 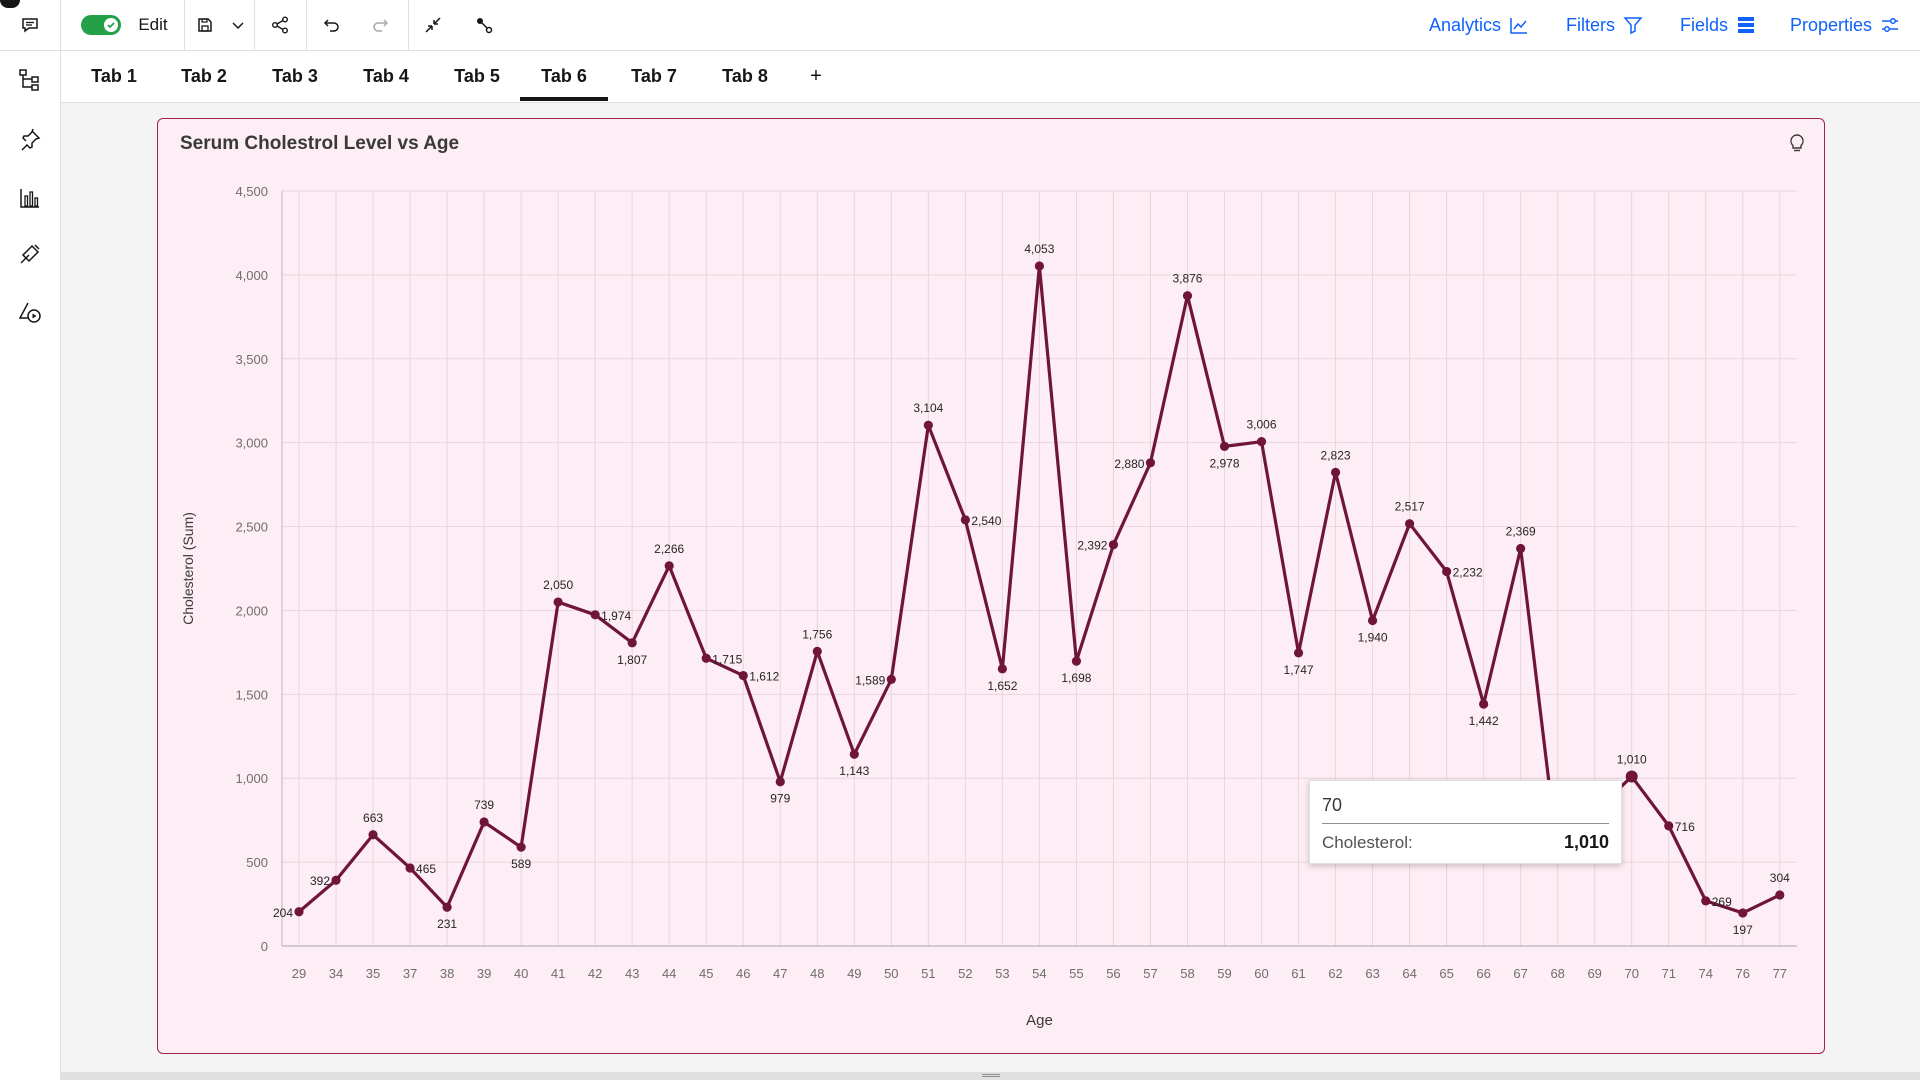 I want to click on navigate-button, so click(x=30, y=312).